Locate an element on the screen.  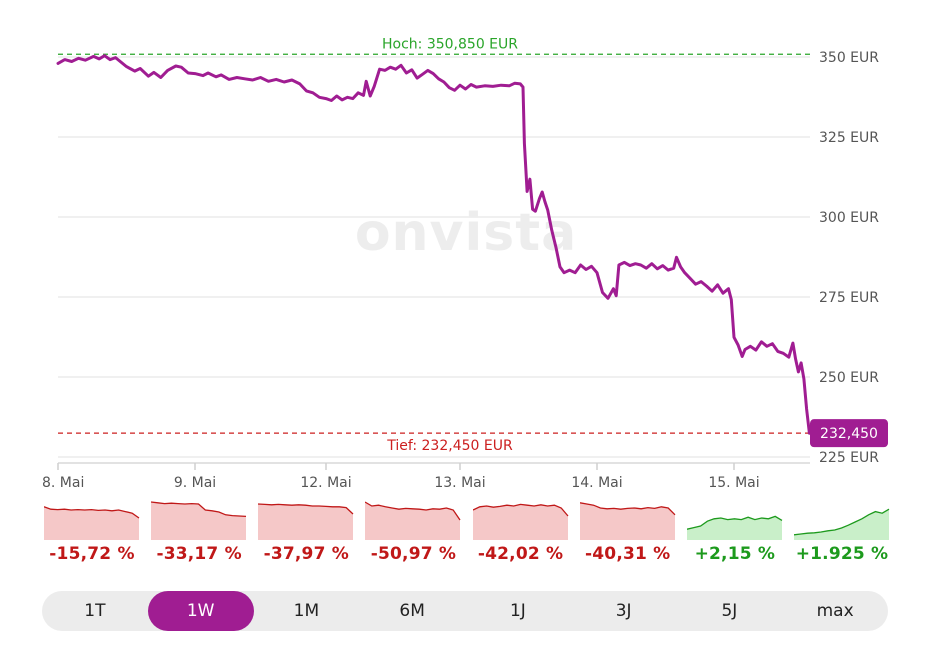
mini-chart-percent: -37,97 % is located at coordinates (306, 554).